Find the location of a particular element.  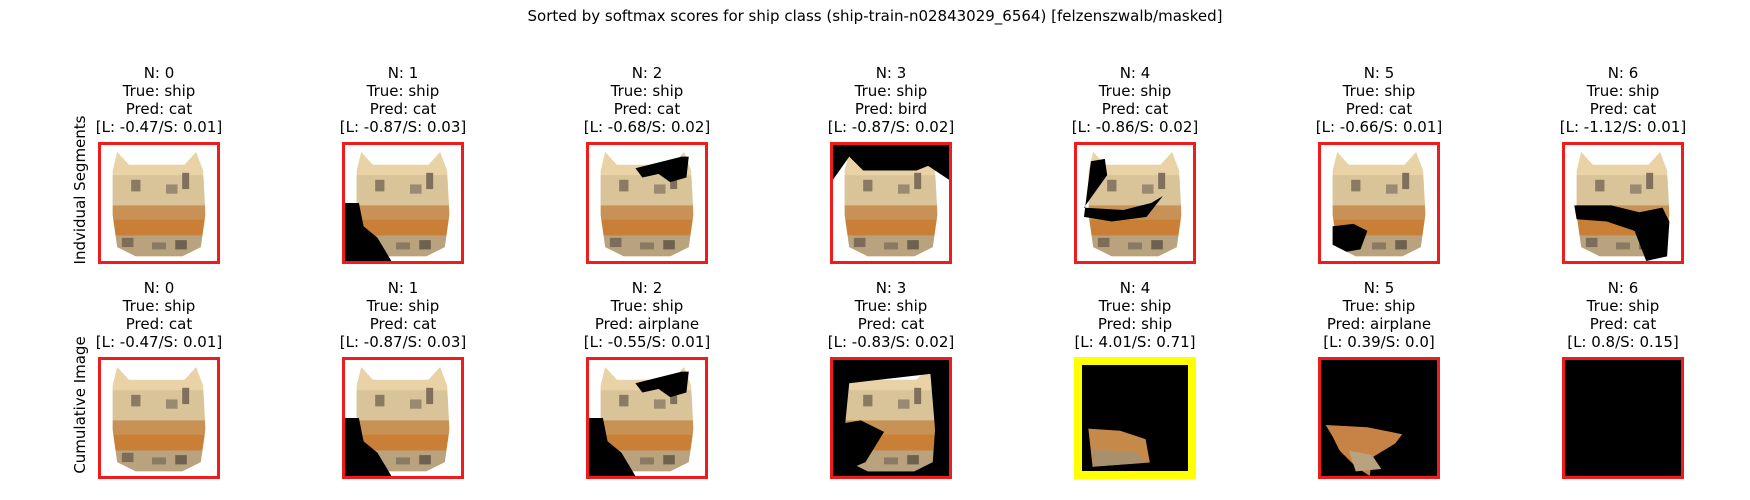

score-label: [L: 0.8/S: 0.15] is located at coordinates (1623, 342).